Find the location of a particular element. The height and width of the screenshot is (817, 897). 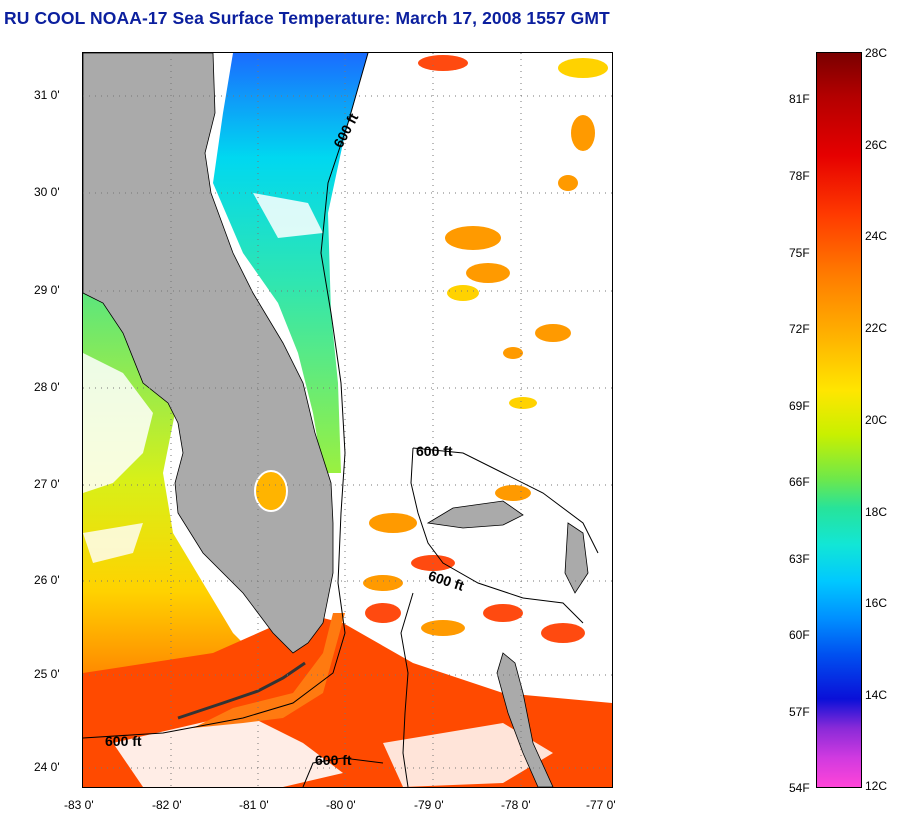

straits-warm-strip is located at coordinates (269, 670).